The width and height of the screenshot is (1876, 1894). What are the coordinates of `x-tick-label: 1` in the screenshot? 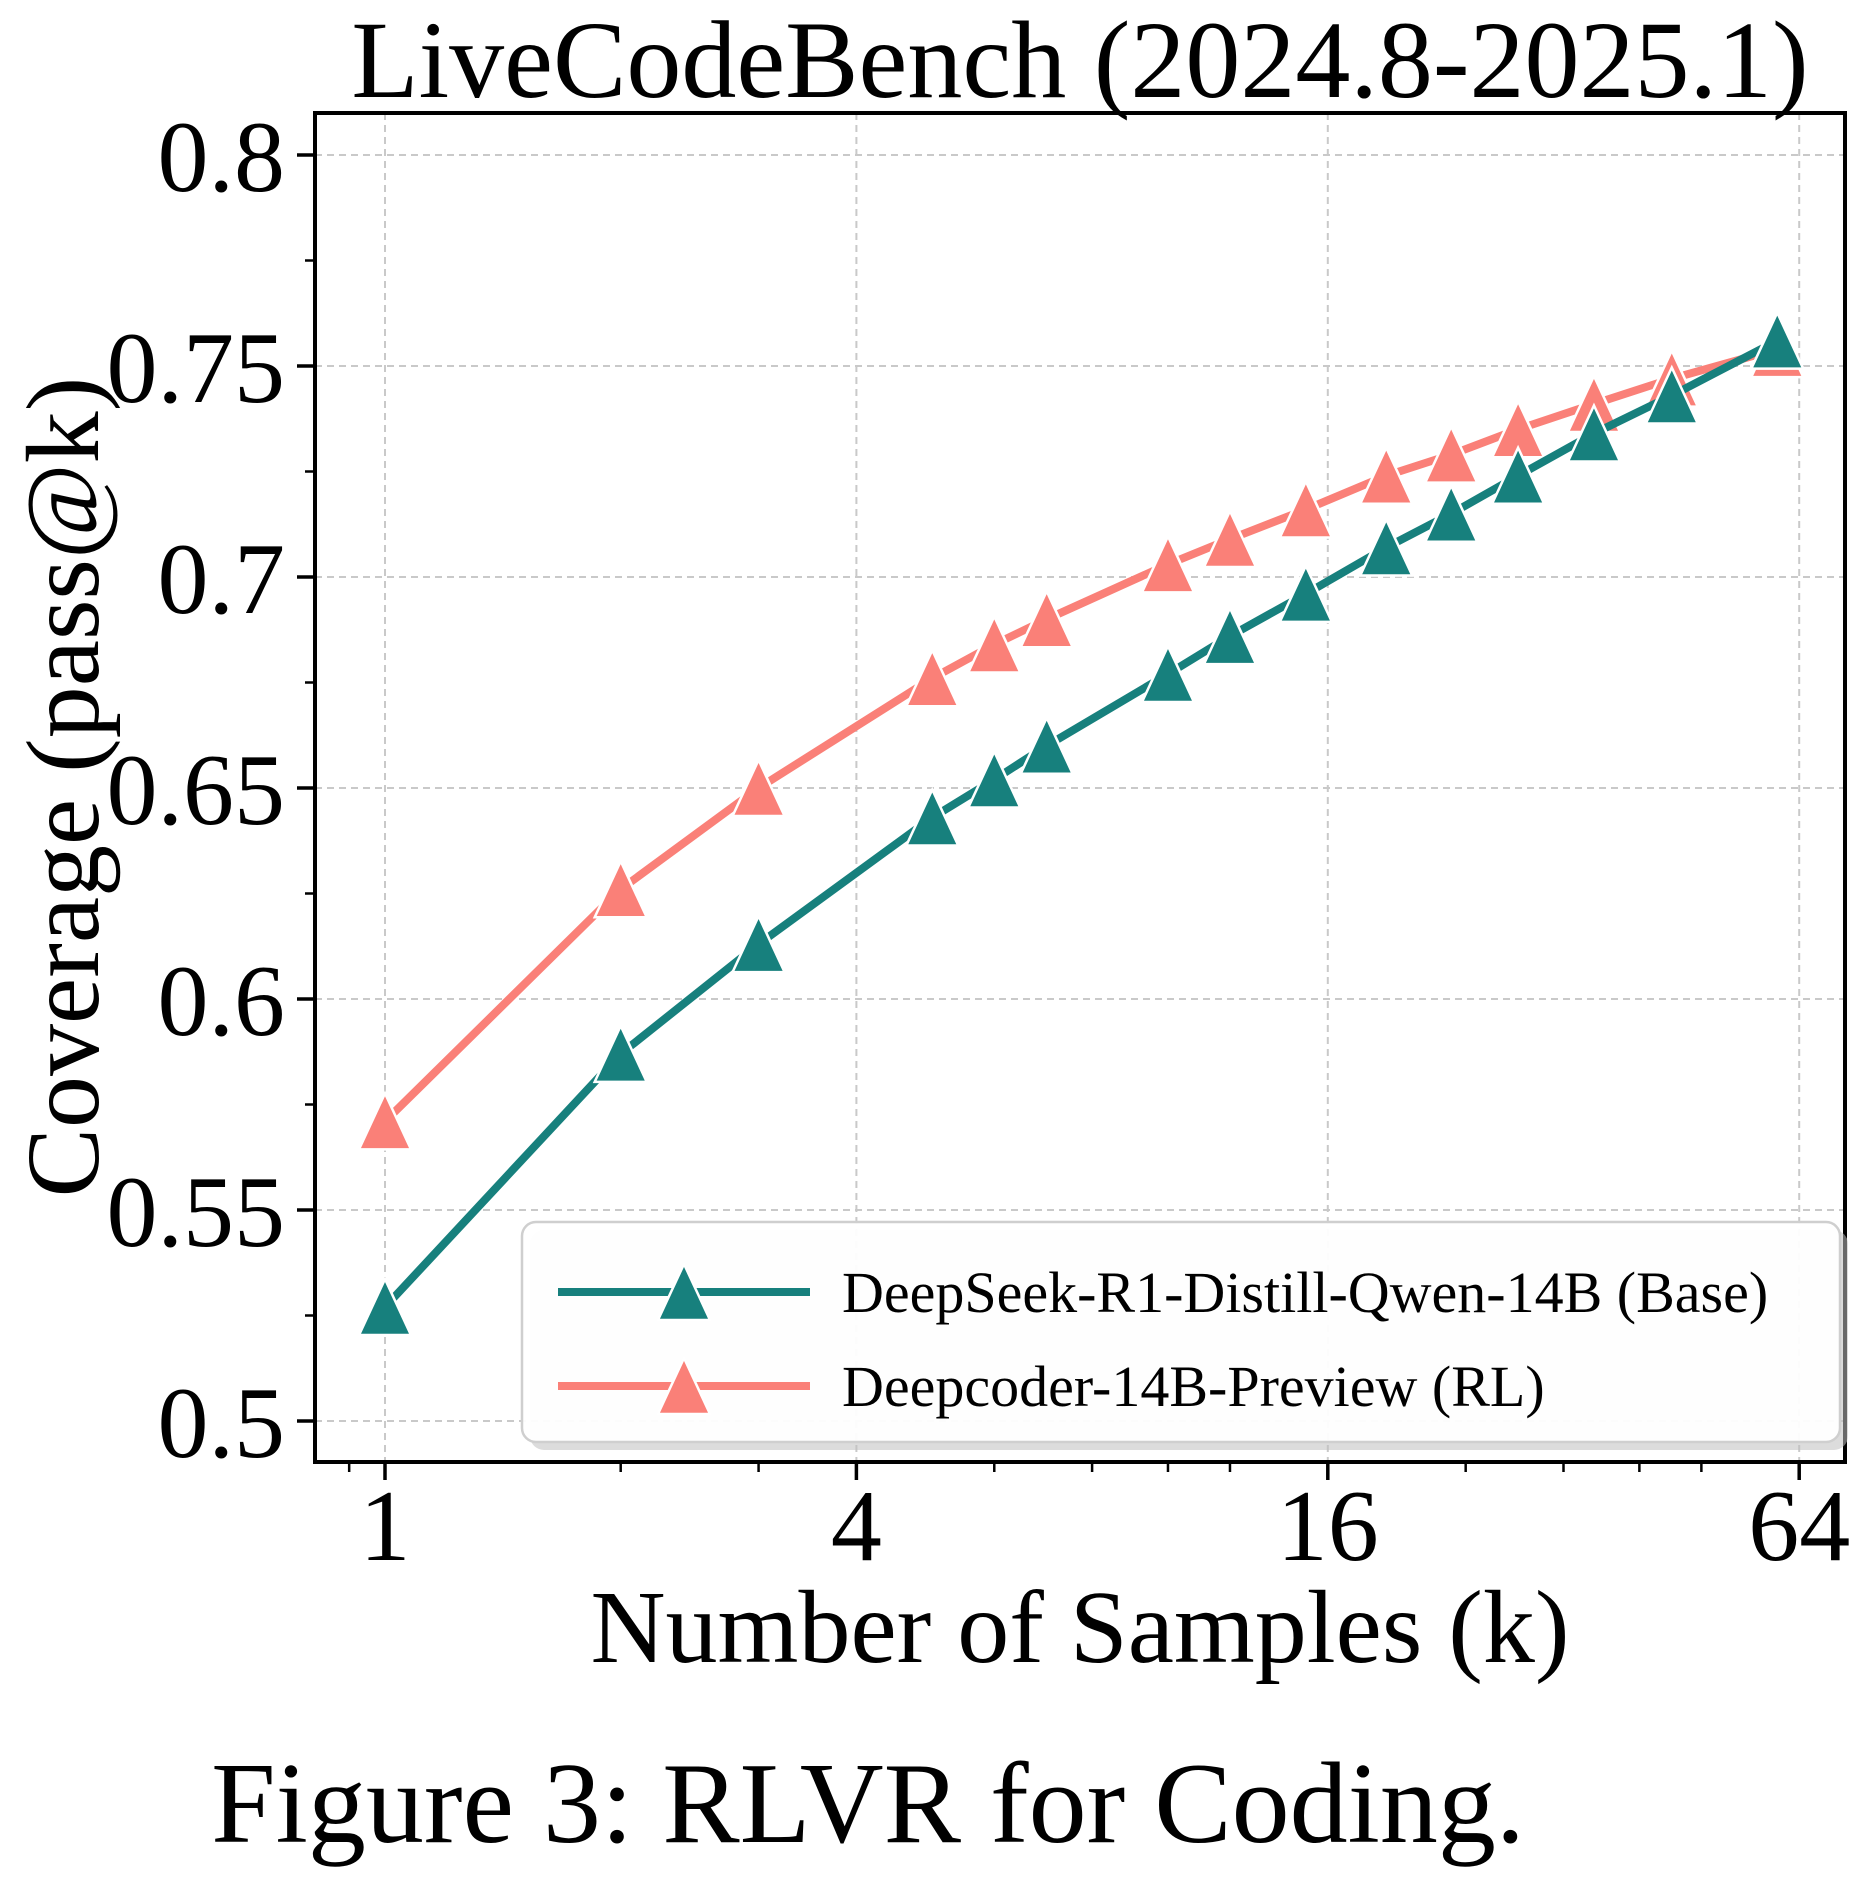 It's located at (385, 1526).